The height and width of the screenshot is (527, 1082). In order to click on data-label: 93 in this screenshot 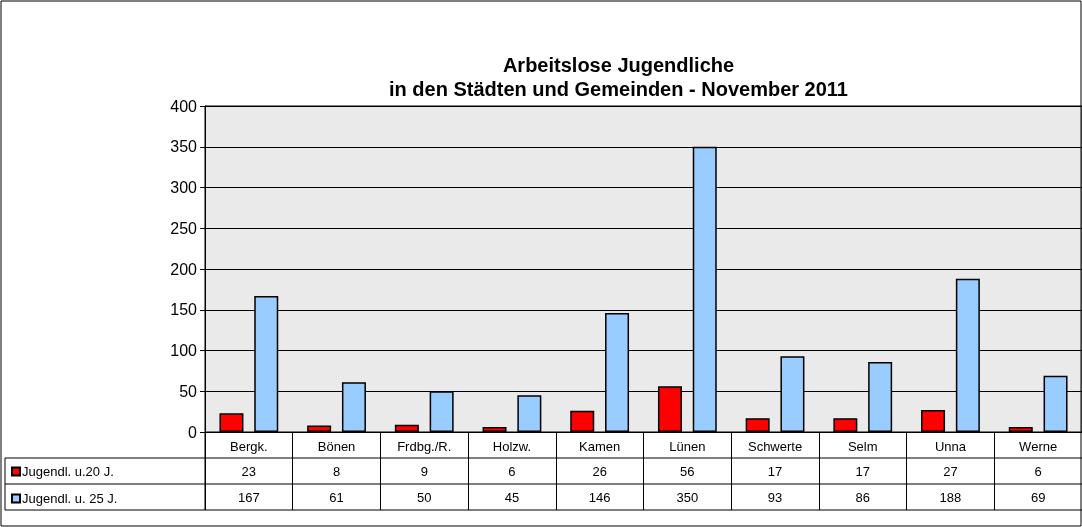, I will do `click(775, 497)`.